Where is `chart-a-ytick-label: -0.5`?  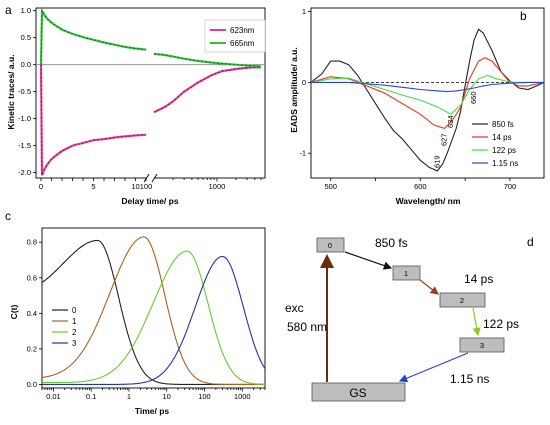
chart-a-ytick-label: -0.5 is located at coordinates (24, 91).